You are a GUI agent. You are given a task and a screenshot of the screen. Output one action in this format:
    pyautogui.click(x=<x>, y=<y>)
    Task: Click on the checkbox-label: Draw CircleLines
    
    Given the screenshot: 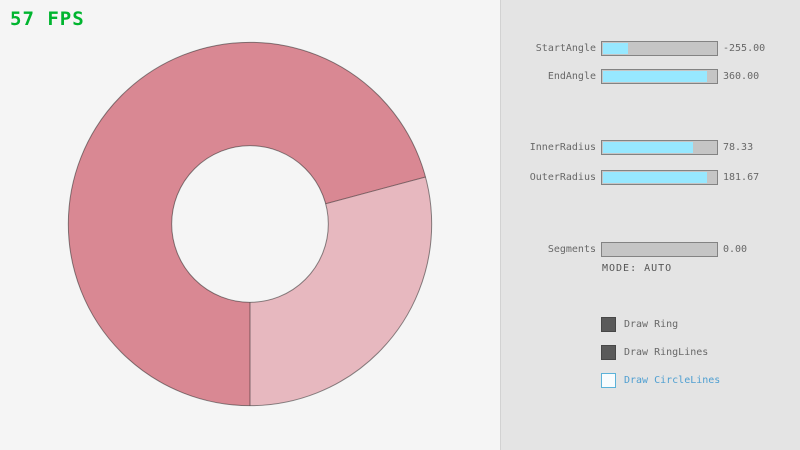 What is the action you would take?
    pyautogui.click(x=672, y=380)
    